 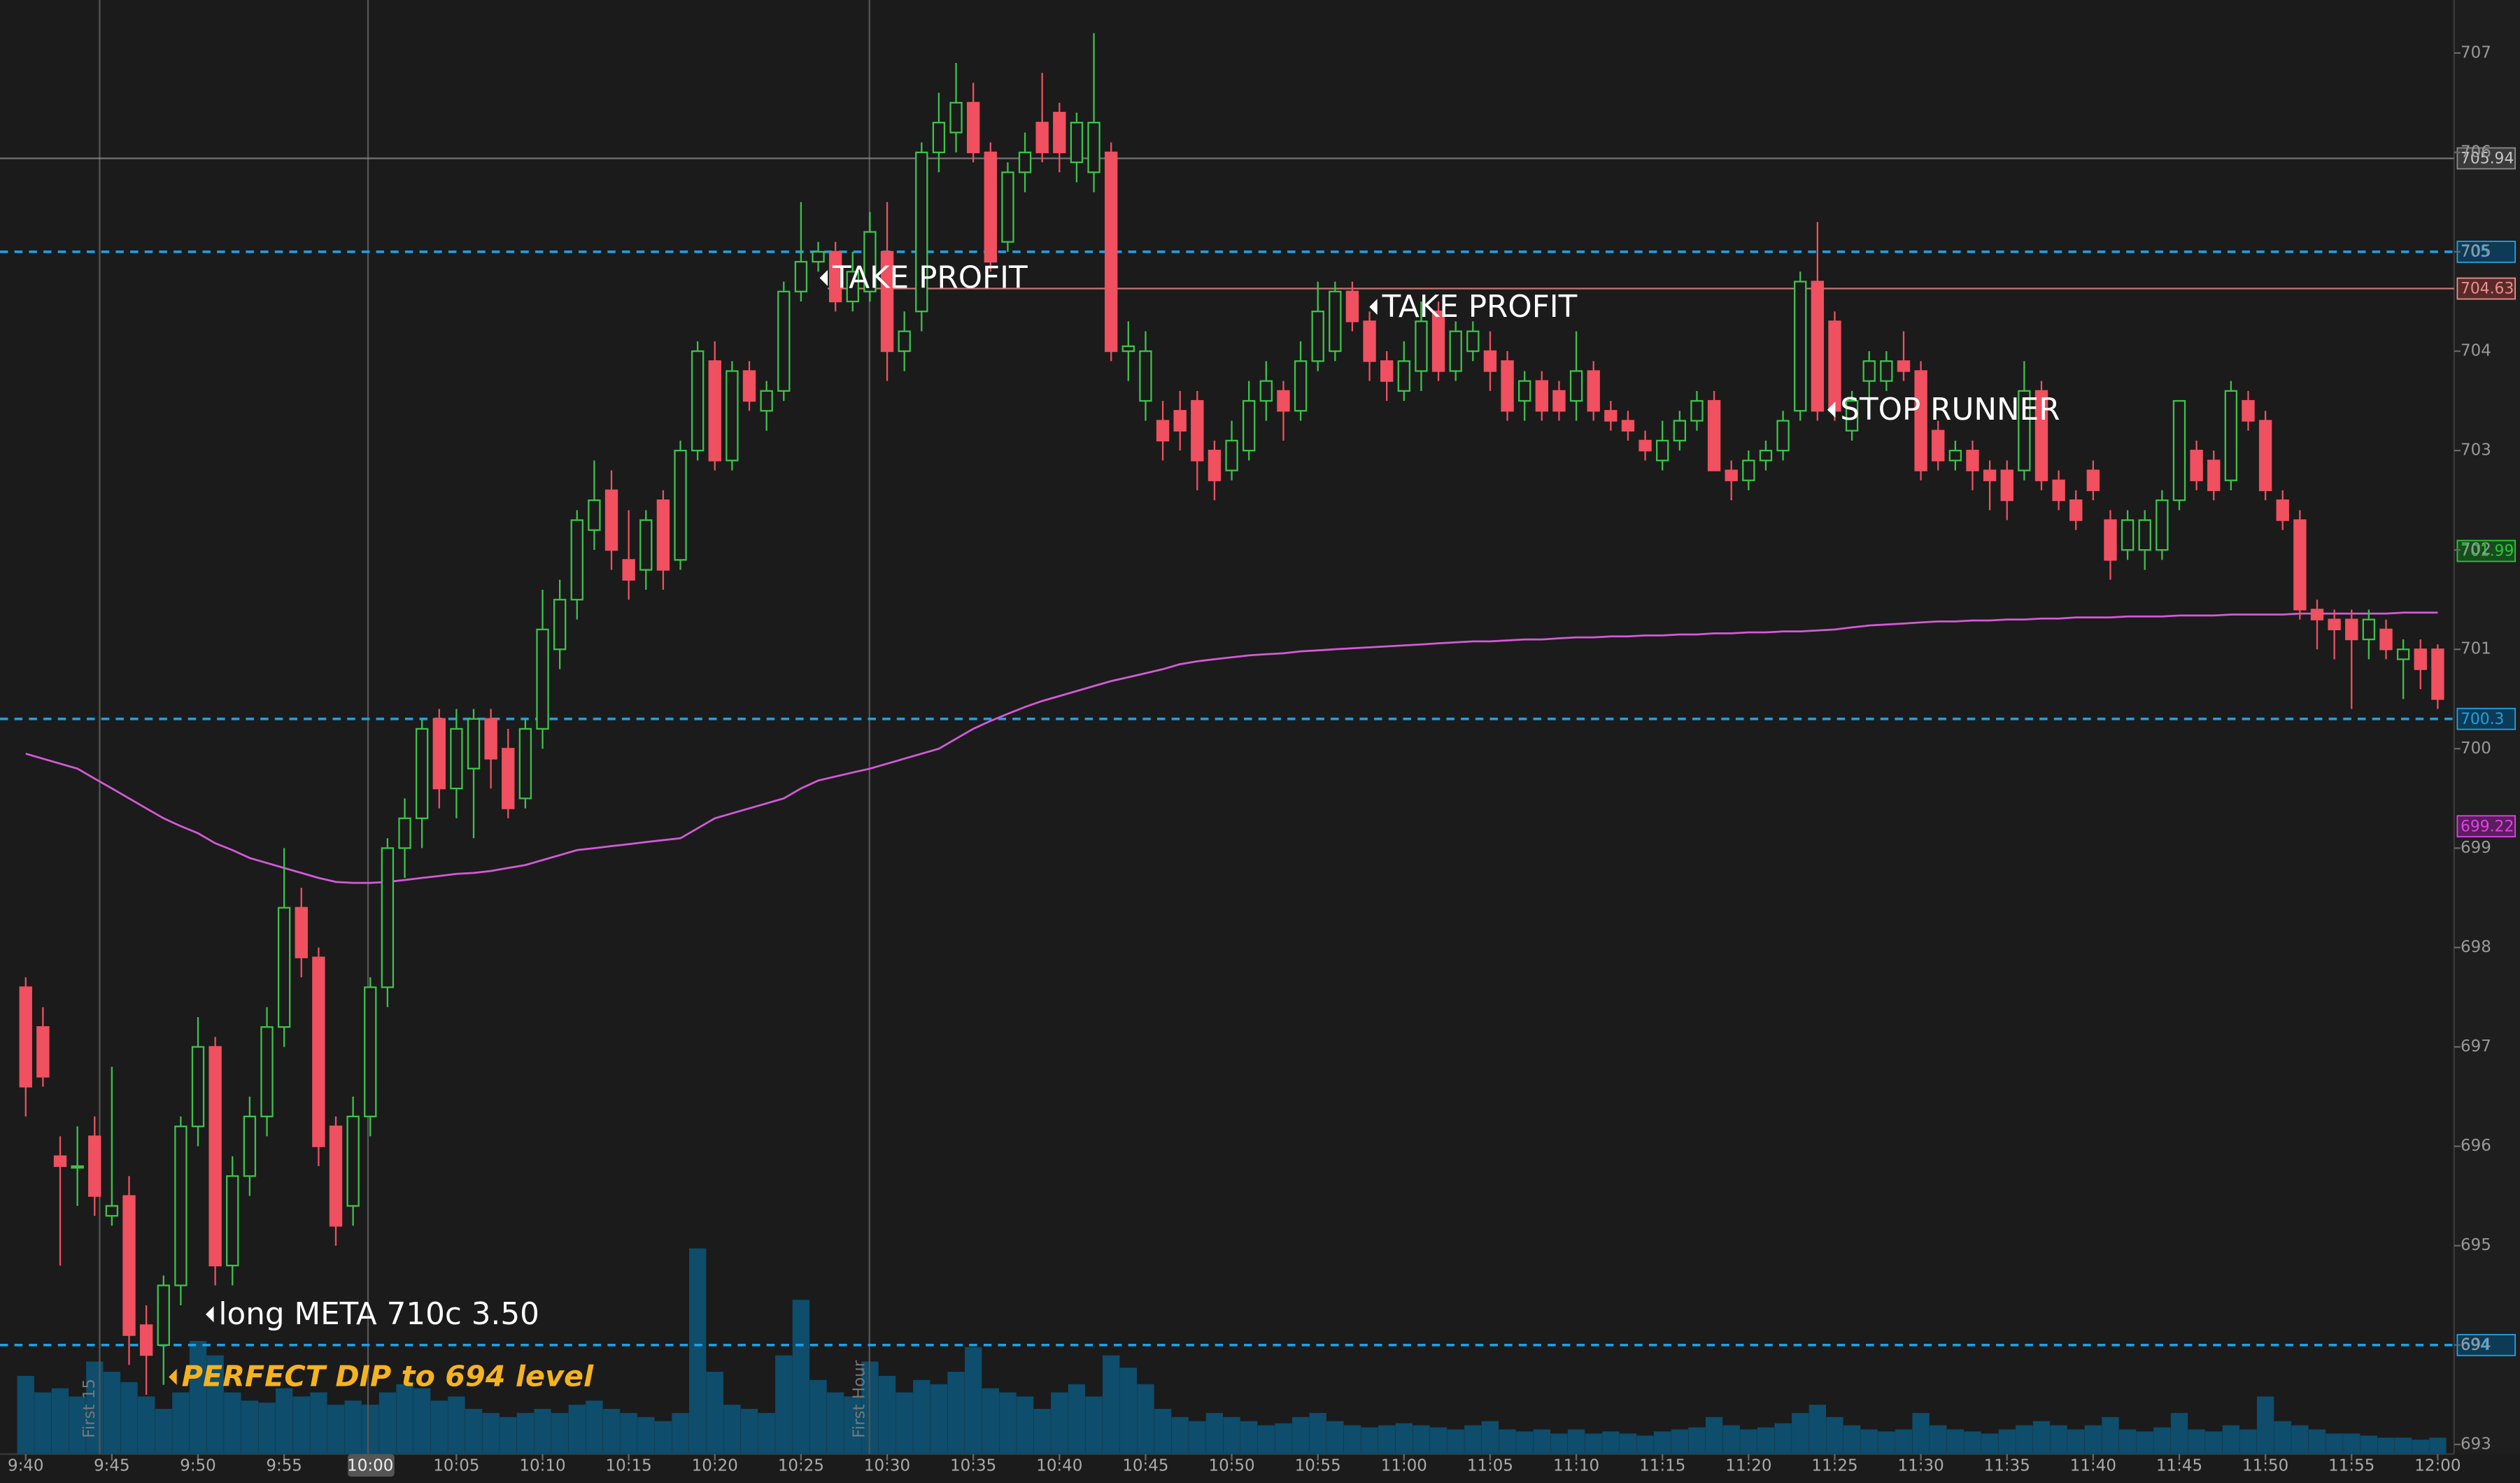 I want to click on x-tick-label: 11:20, so click(x=1748, y=1466).